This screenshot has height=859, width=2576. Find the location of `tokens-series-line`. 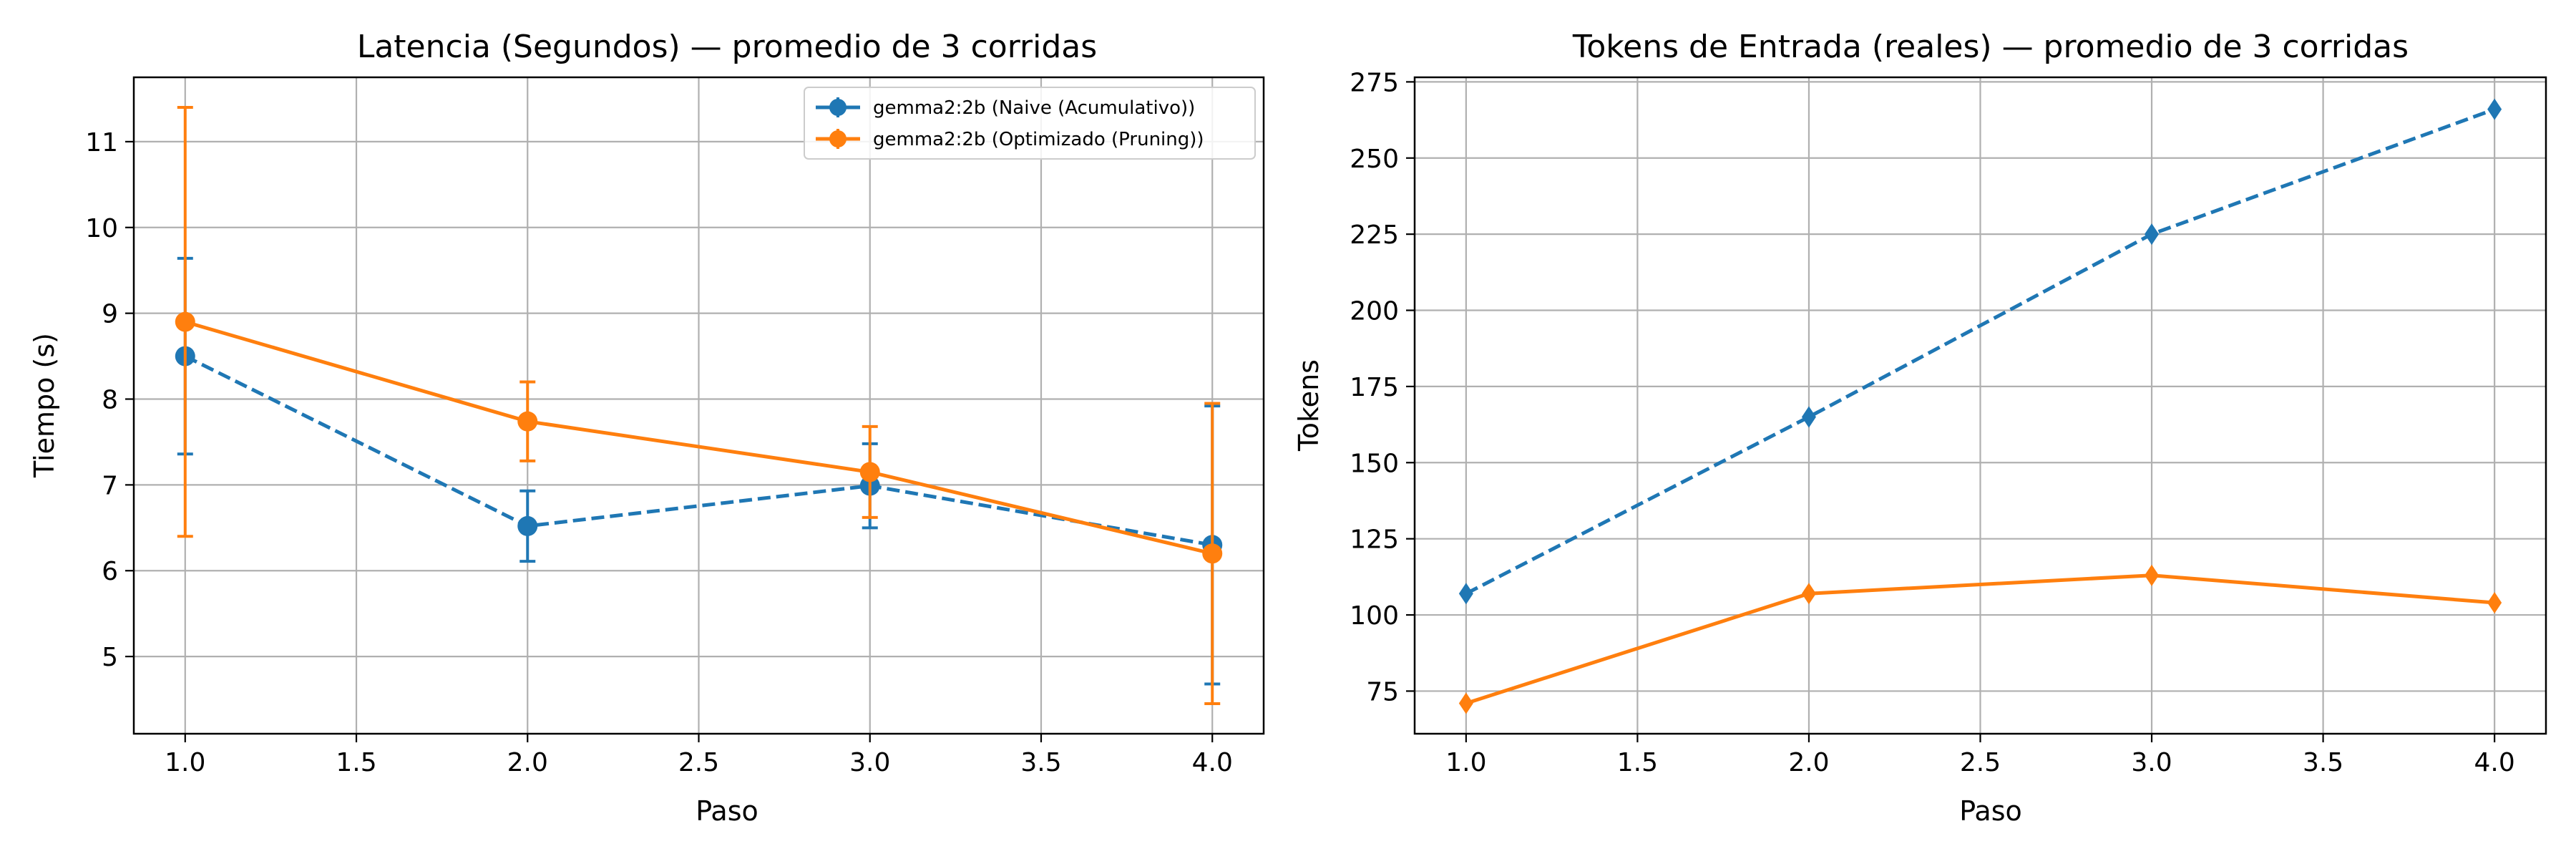

tokens-series-line is located at coordinates (1980, 639).